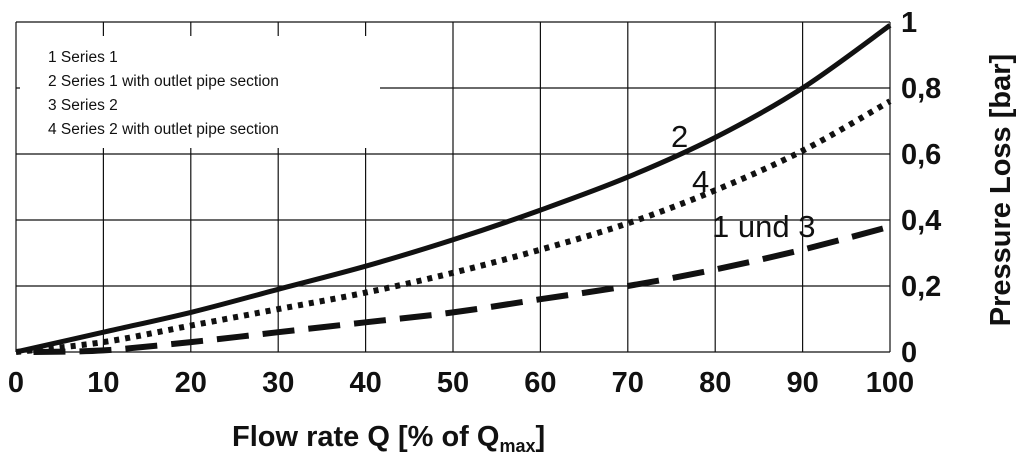  Describe the element at coordinates (909, 23) in the screenshot. I see `y-tick-label-1: 1` at that location.